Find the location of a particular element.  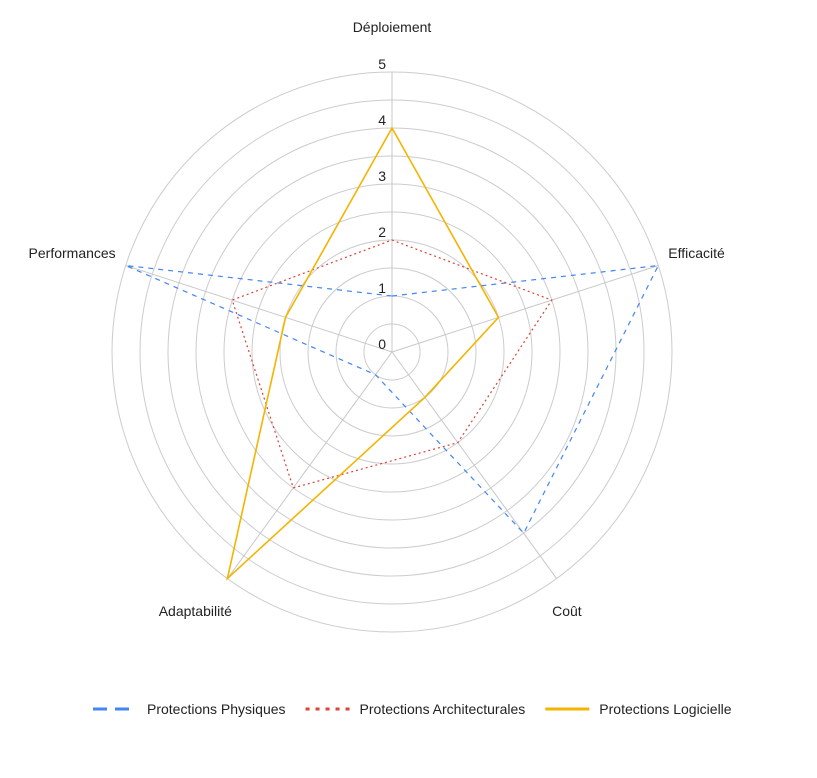

legend-item: Protections Physiques is located at coordinates (189, 709).